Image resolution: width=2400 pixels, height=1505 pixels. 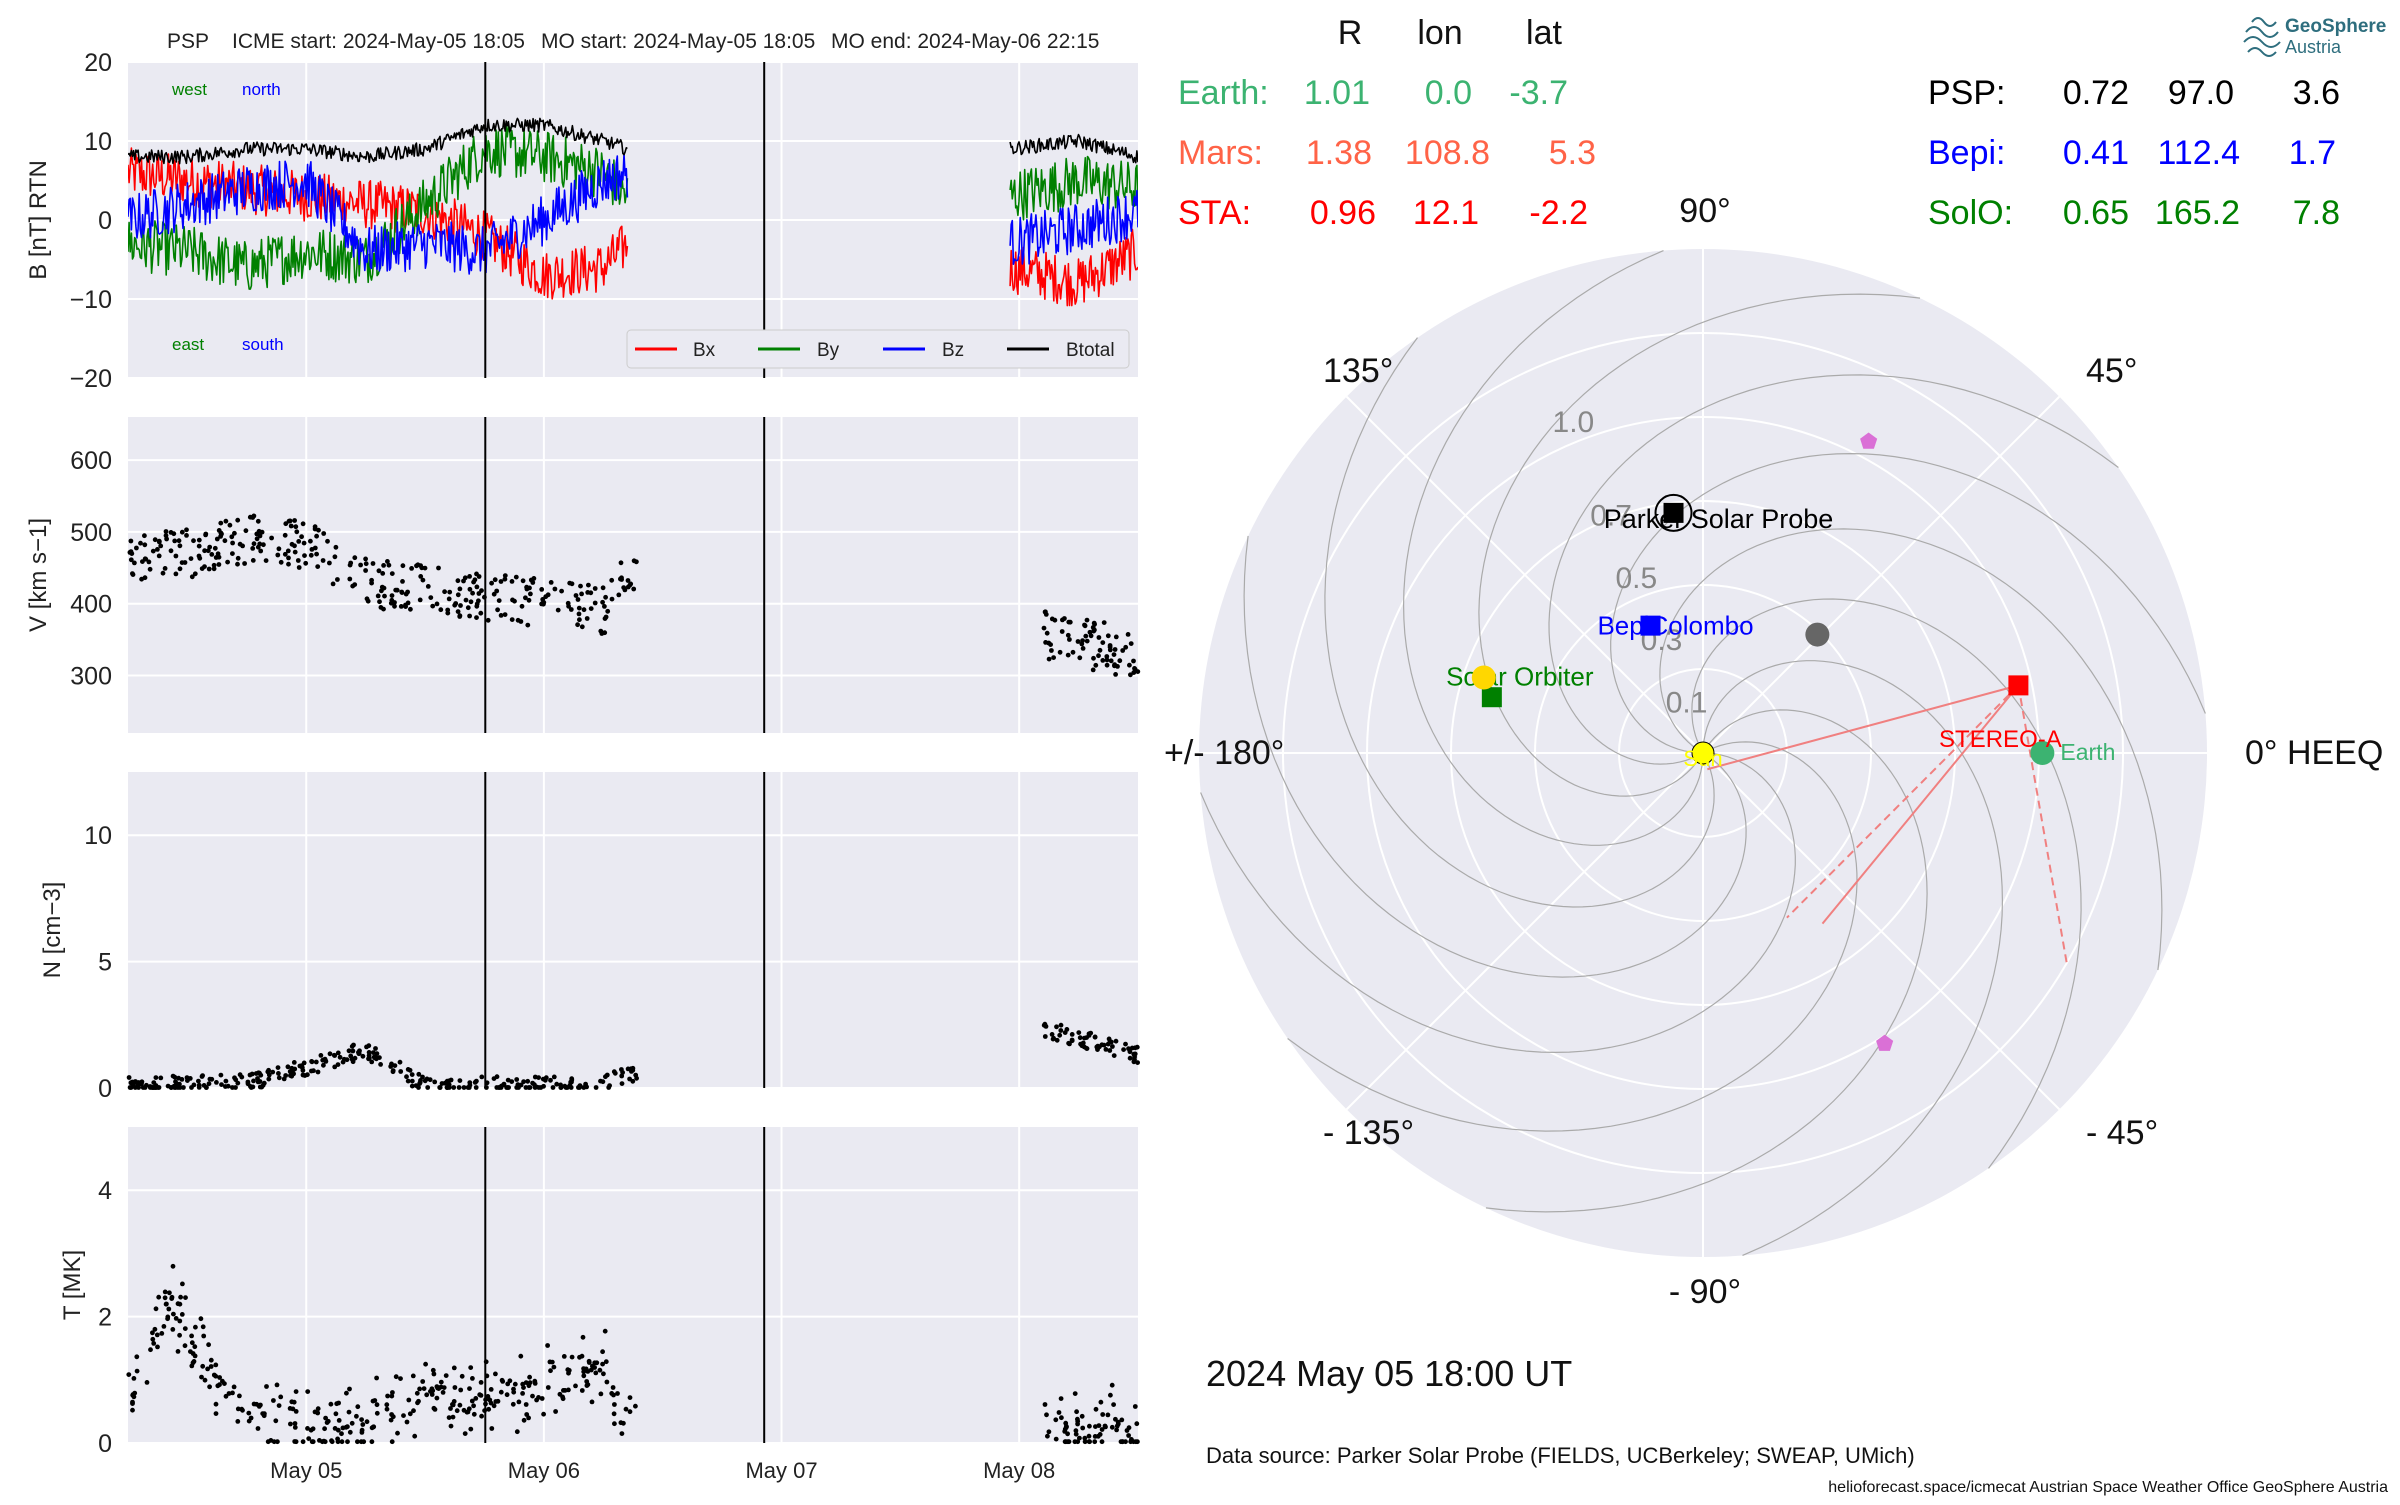 What do you see at coordinates (1702, 758) in the screenshot?
I see `body-sun-label: Sun` at bounding box center [1702, 758].